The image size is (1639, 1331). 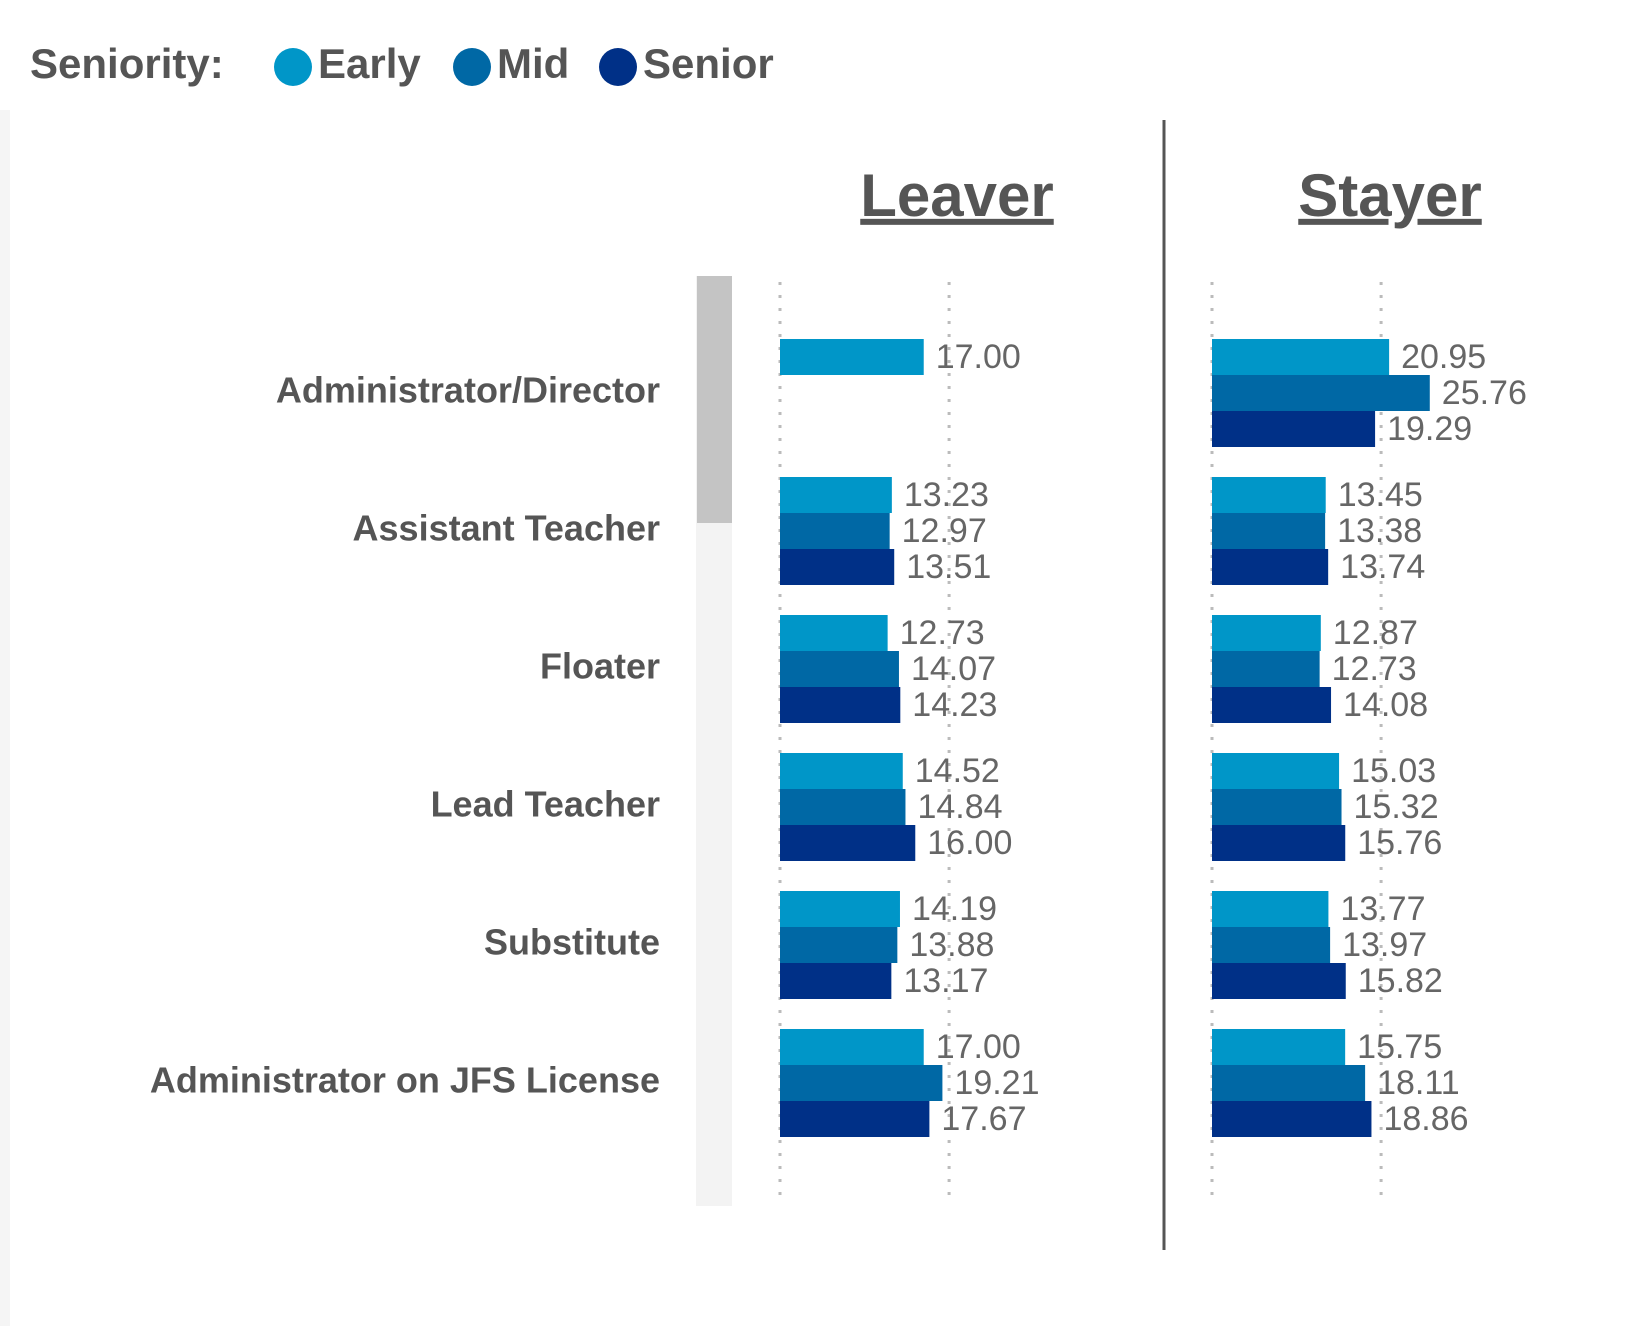 I want to click on value-label: 13.23, so click(x=946, y=495).